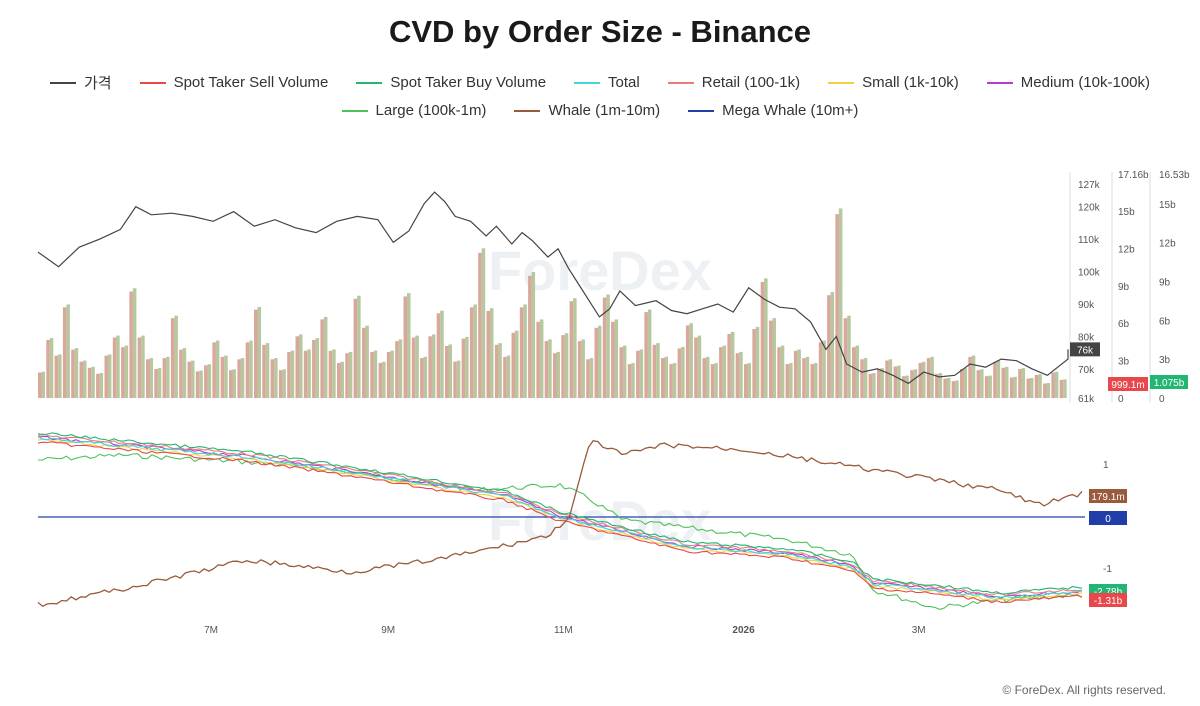 The width and height of the screenshot is (1200, 706). Describe the element at coordinates (733, 82) in the screenshot. I see `legend-item-retail: Retail (100-1k)` at that location.